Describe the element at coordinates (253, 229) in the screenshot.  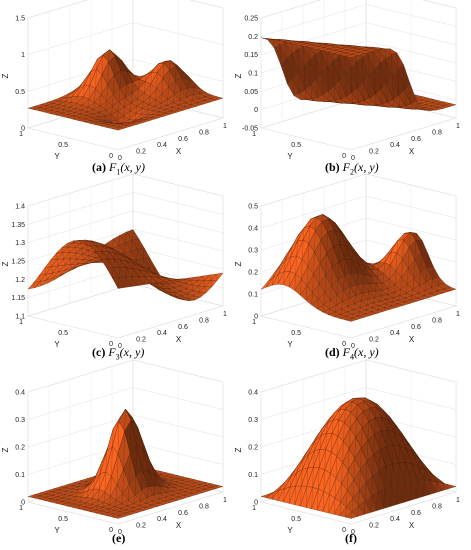
I see `z-tick-label: 0.4` at that location.